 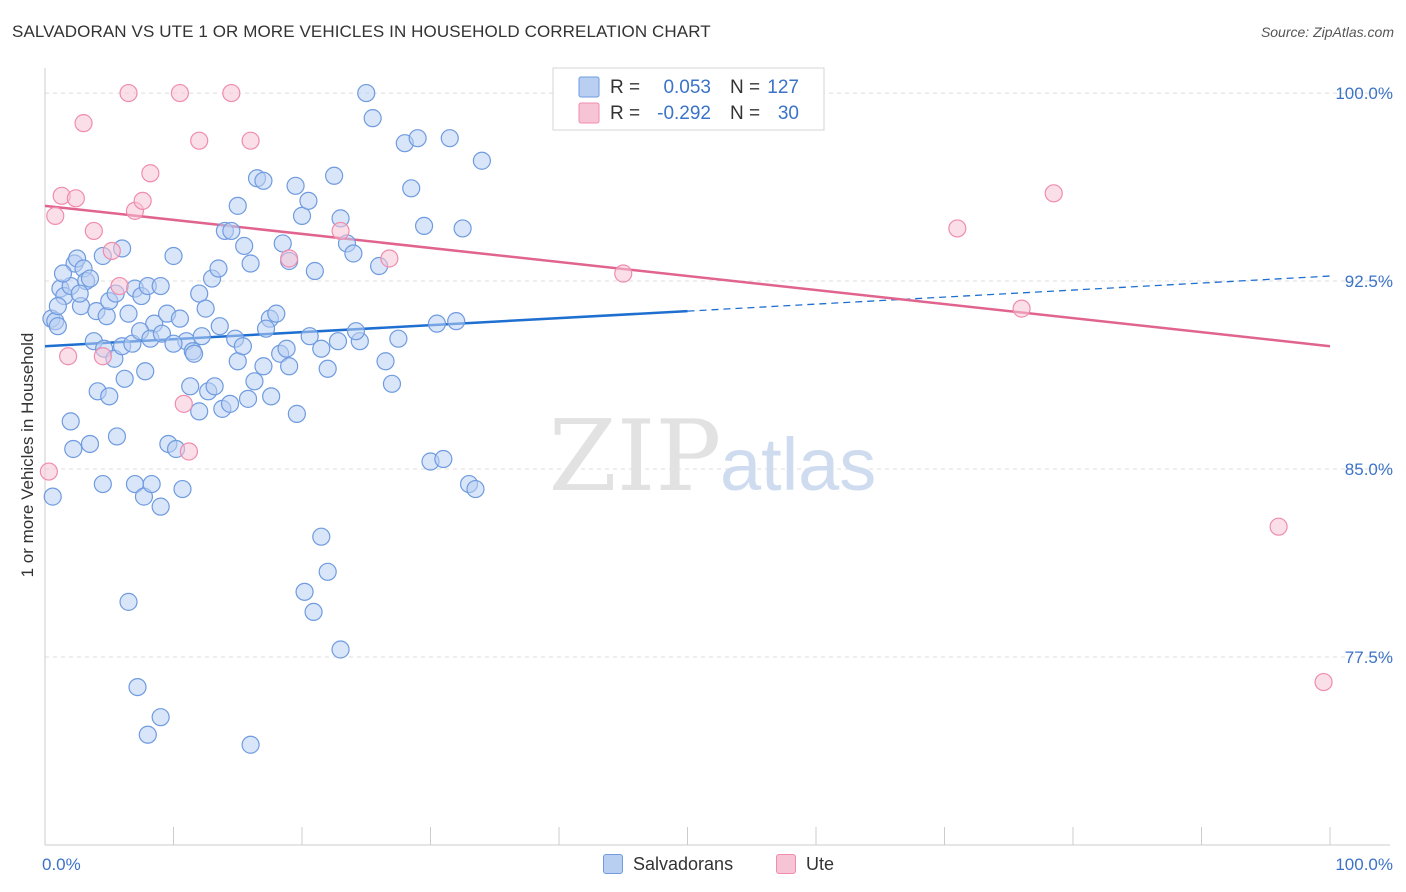 I want to click on stats-n-value-ute: 30, so click(x=788, y=113).